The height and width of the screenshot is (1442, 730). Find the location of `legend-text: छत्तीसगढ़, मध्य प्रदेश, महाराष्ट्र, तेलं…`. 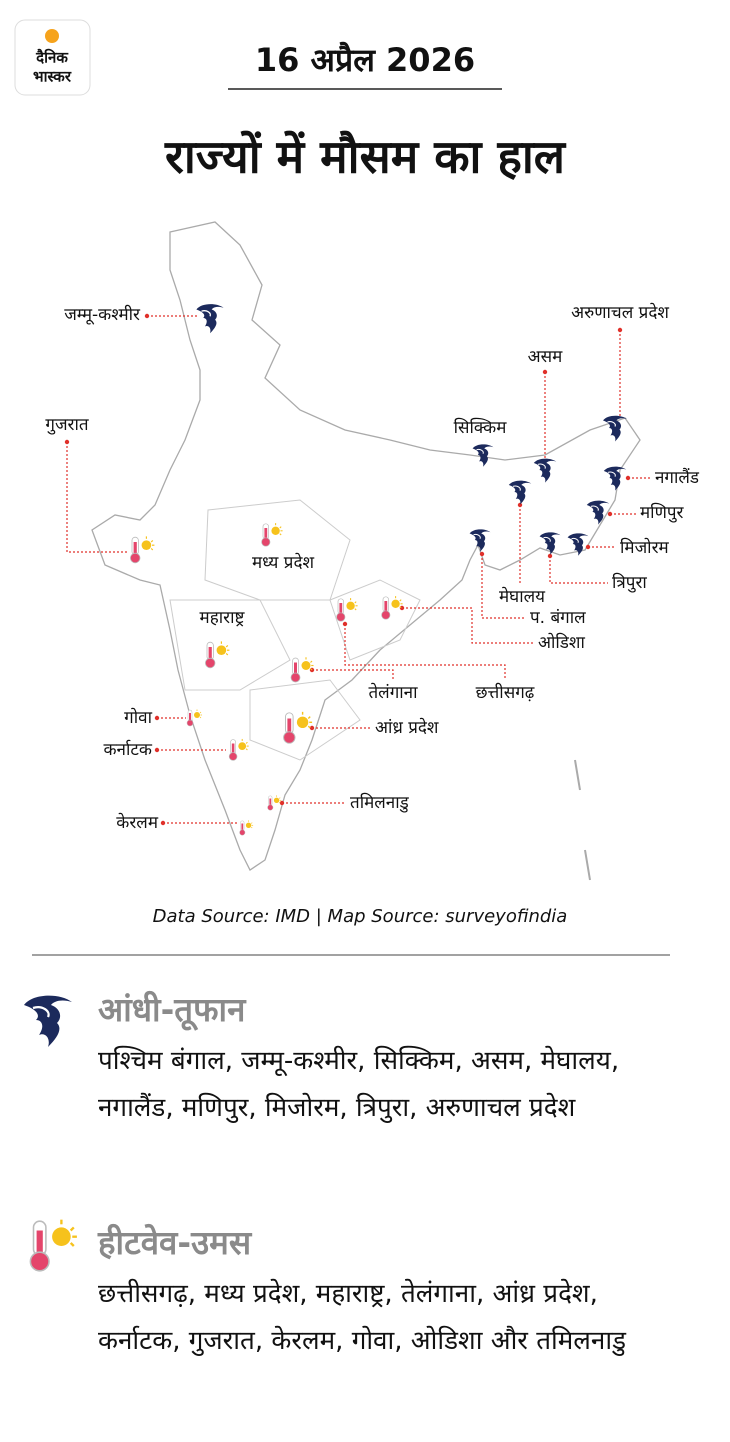

legend-text: छत्तीसगढ़, मध्य प्रदेश, महाराष्ट्र, तेलं… is located at coordinates (362, 1317).